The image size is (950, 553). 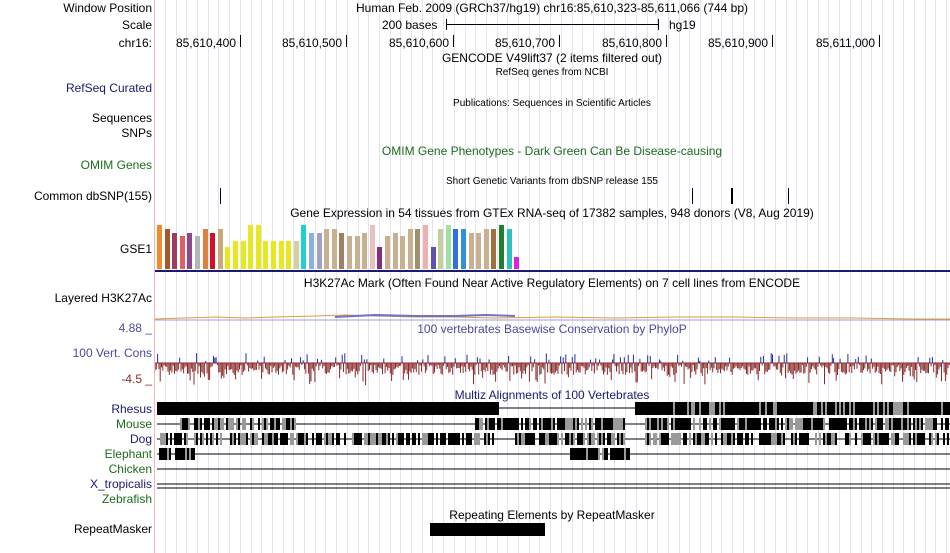 I want to click on multiz-species-dog: Dog, so click(x=140, y=439).